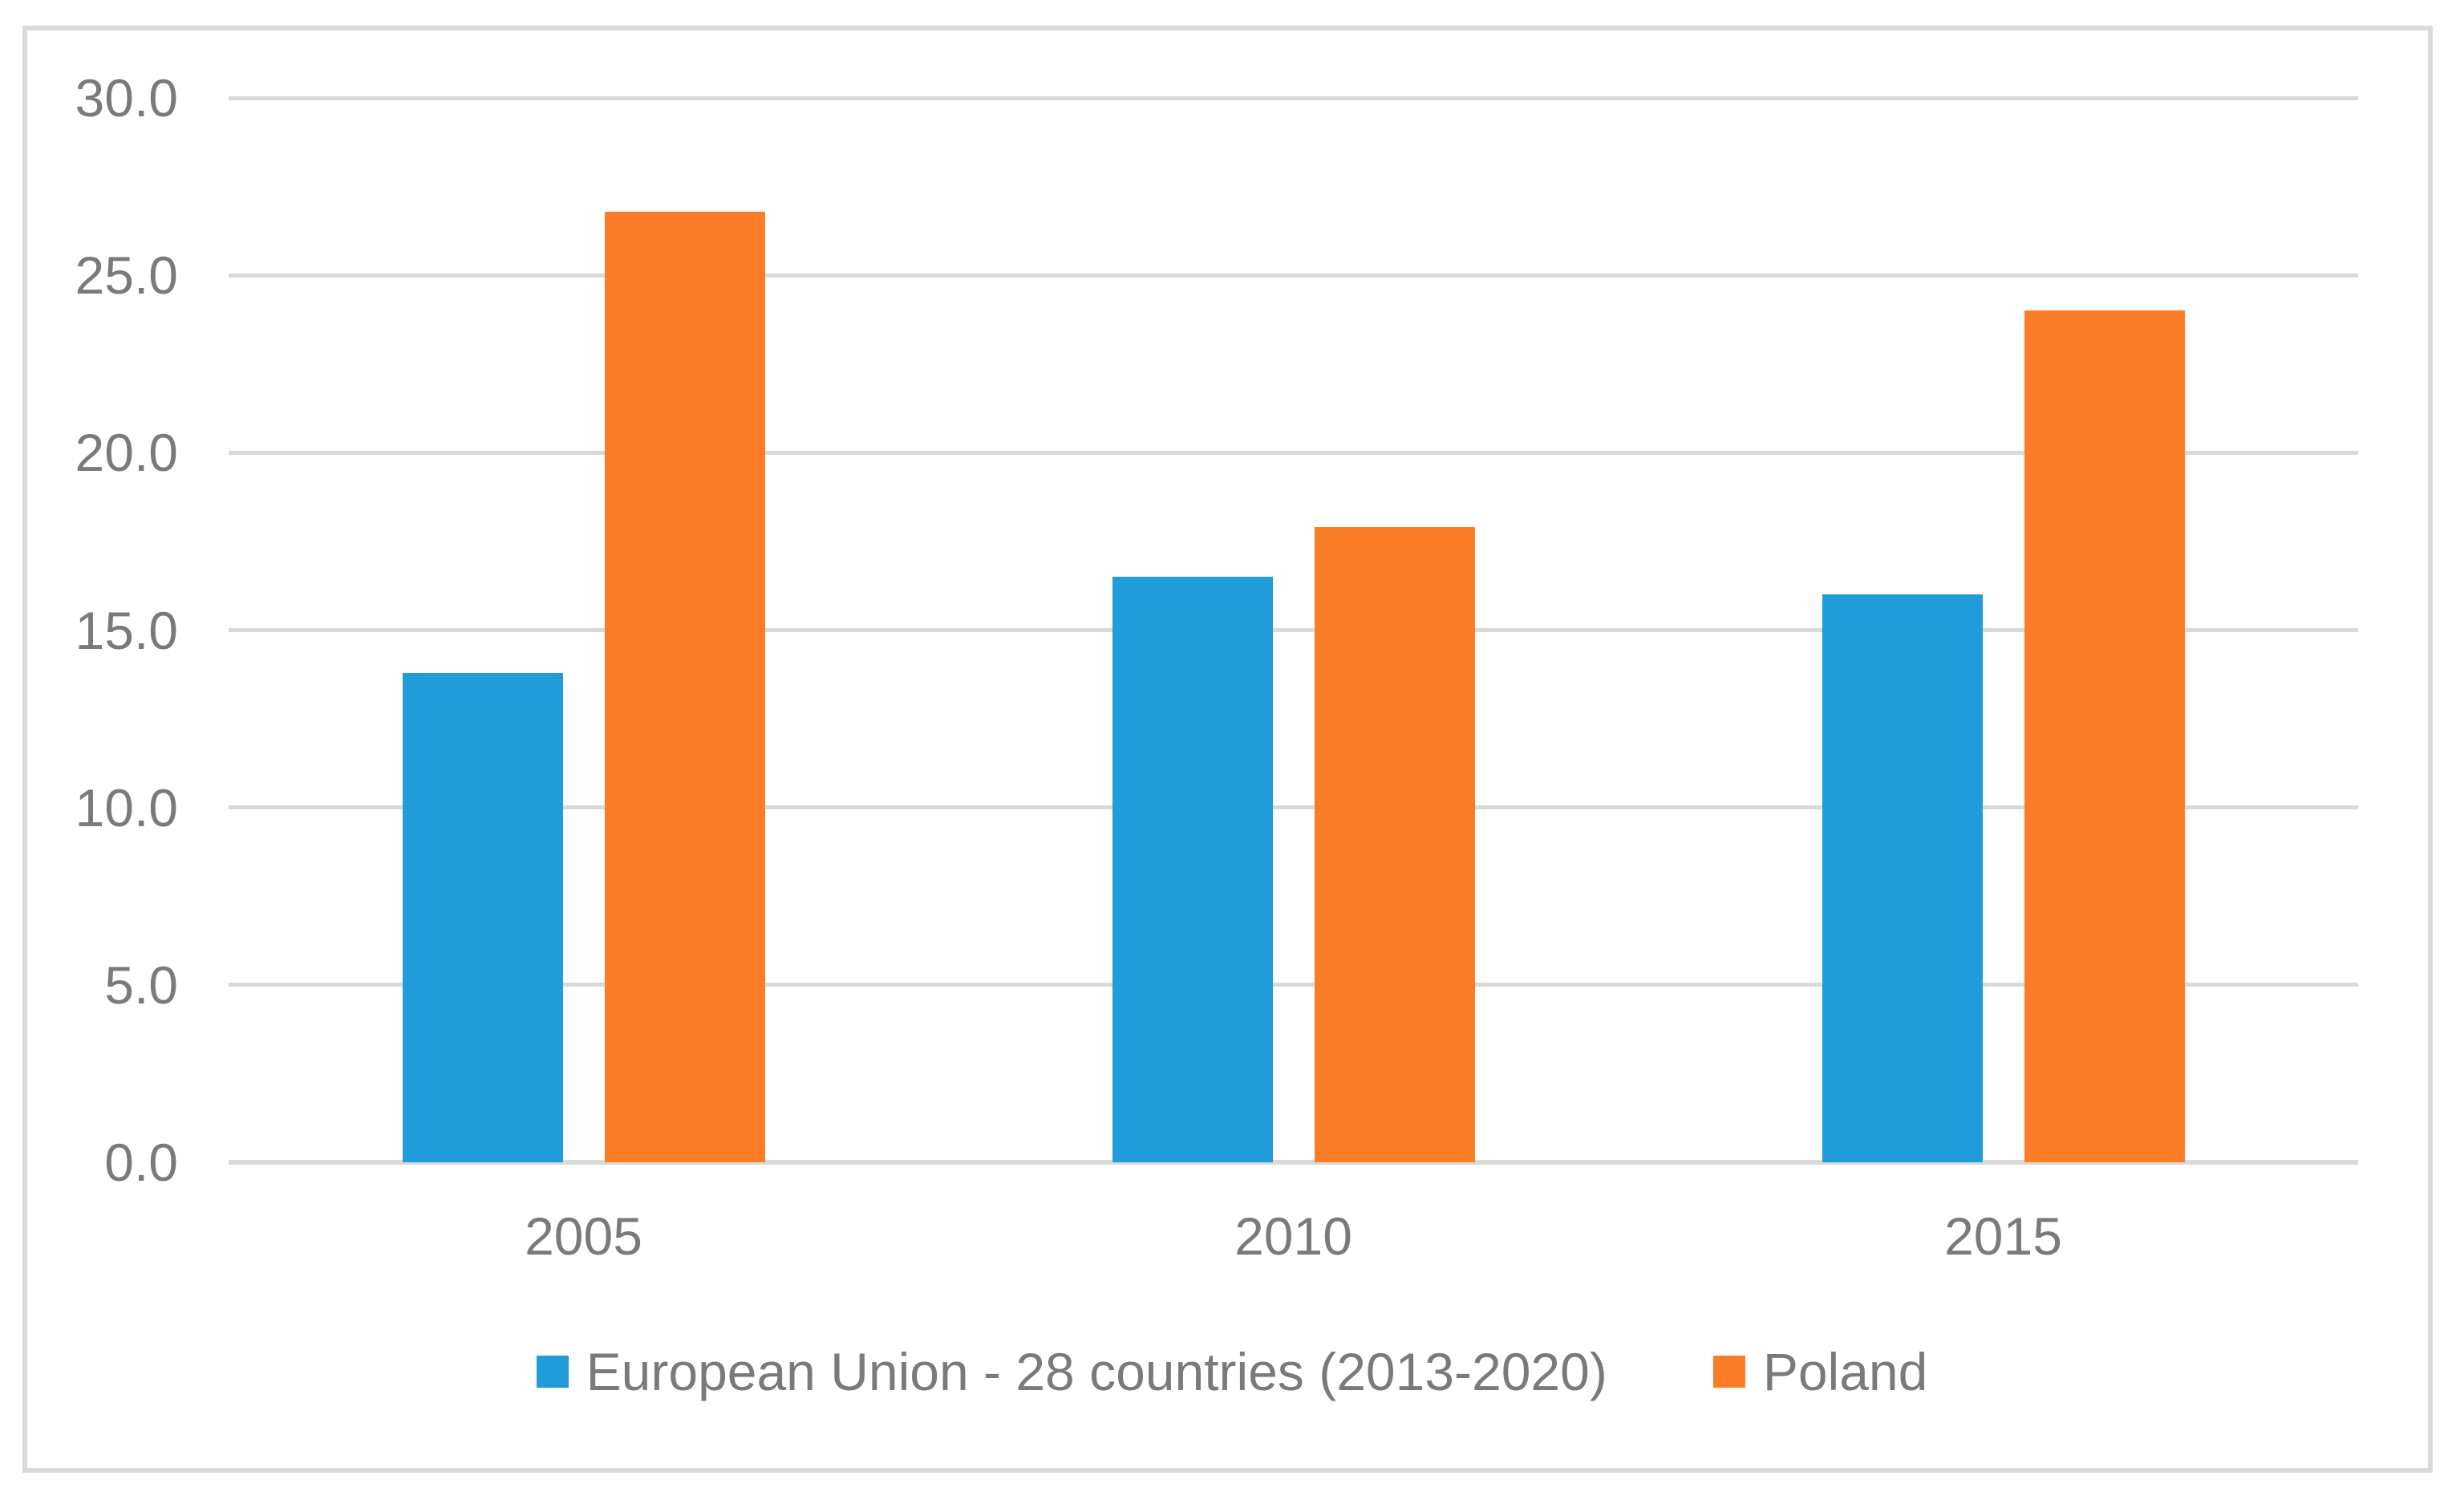 The height and width of the screenshot is (1500, 2464). What do you see at coordinates (583, 1236) in the screenshot?
I see `x-category-label: 2005` at bounding box center [583, 1236].